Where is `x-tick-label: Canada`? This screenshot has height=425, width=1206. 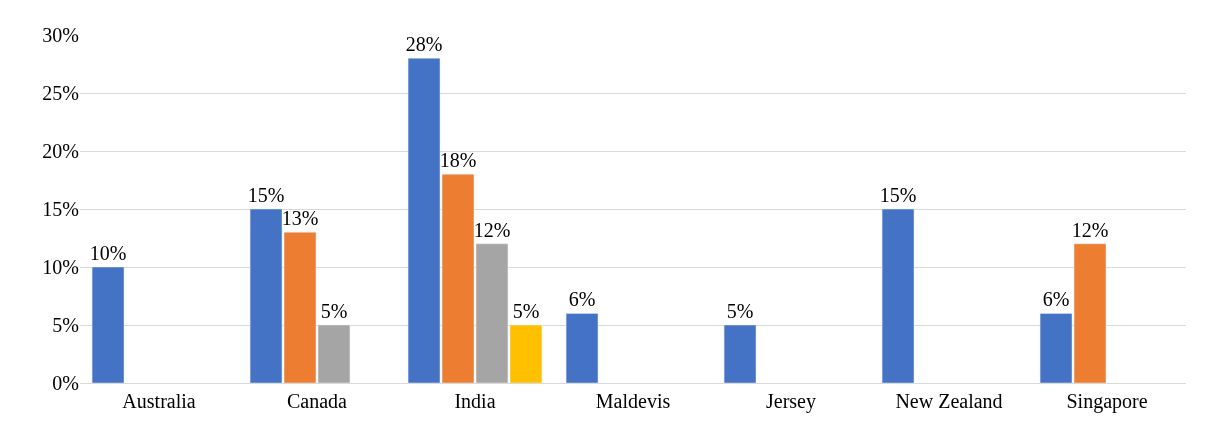
x-tick-label: Canada is located at coordinates (317, 401).